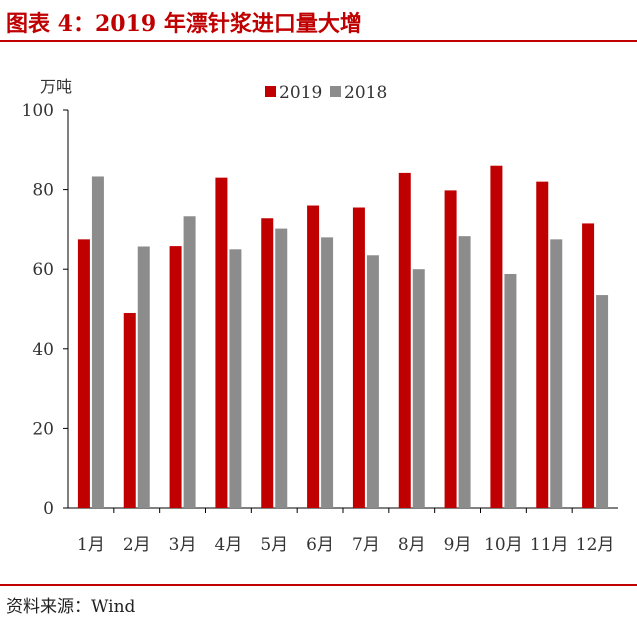  What do you see at coordinates (326, 93) in the screenshot?
I see `chart-legend: 2019 2018` at bounding box center [326, 93].